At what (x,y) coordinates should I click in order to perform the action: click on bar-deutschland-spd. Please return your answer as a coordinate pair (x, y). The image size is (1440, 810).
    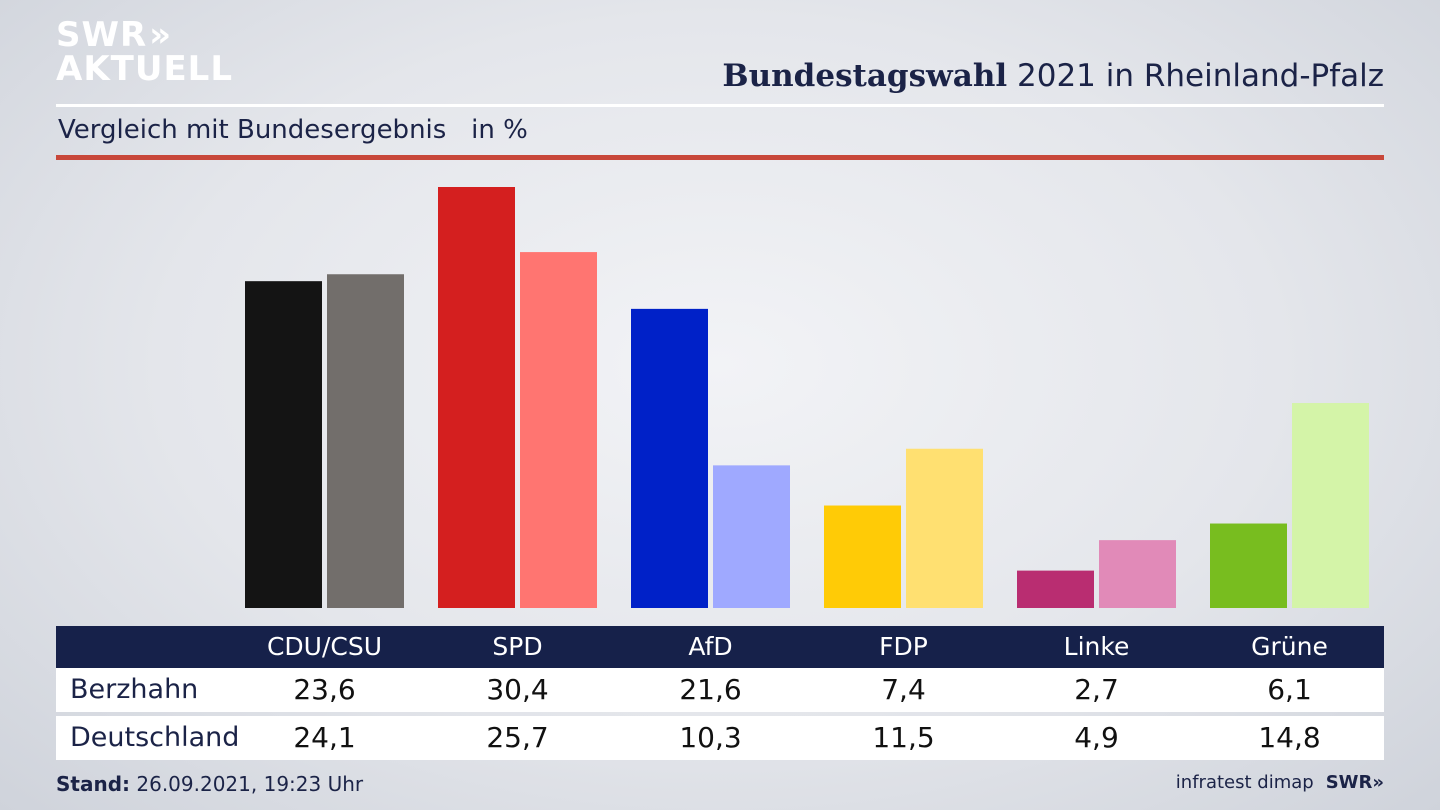
    Looking at the image, I should click on (558, 430).